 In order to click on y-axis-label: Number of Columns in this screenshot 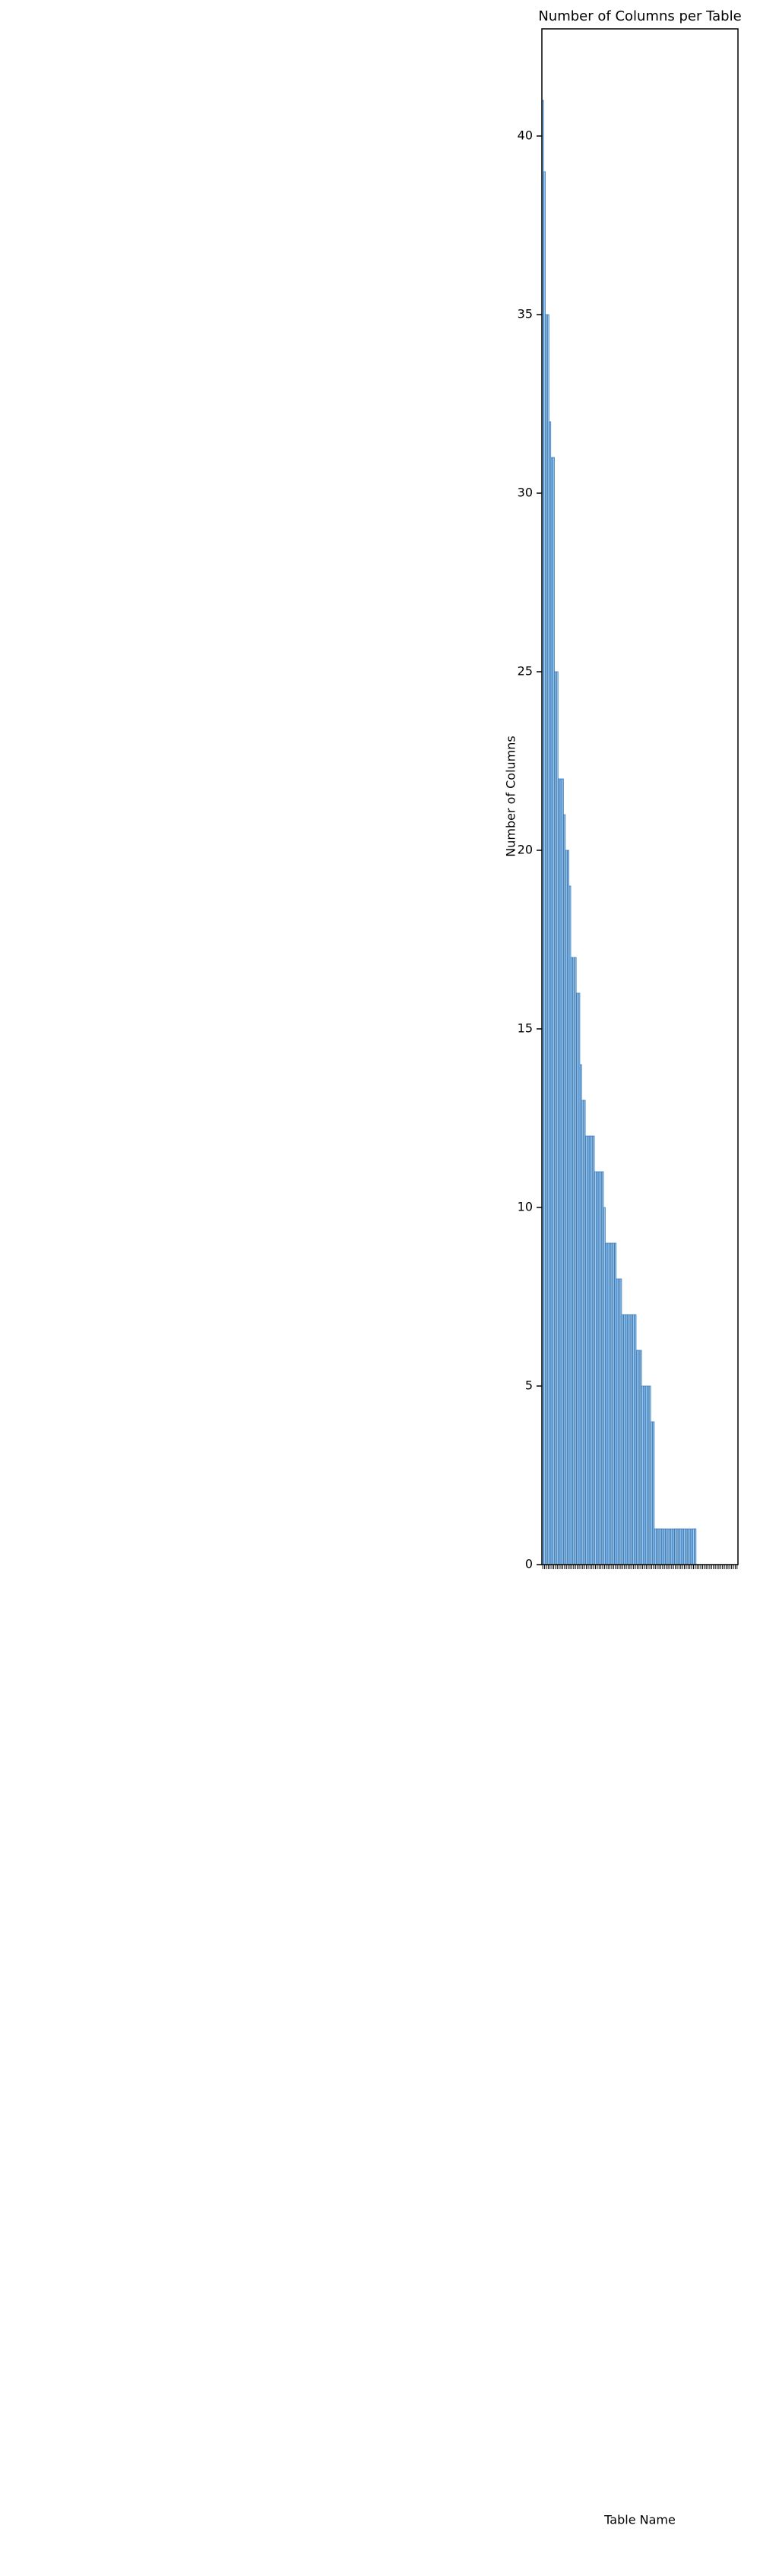, I will do `click(511, 796)`.